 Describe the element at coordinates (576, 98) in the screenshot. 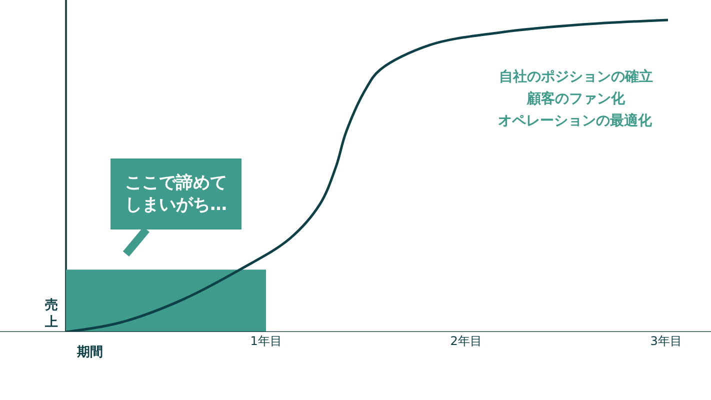

I see `annotation: 顧客のファン化` at that location.